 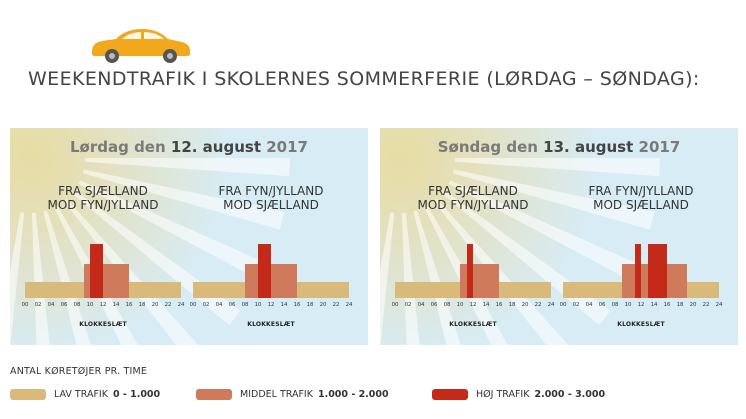 I want to click on direction-label: FRA FYN/JYLLAND MOD SJÆLLAND, so click(x=641, y=198).